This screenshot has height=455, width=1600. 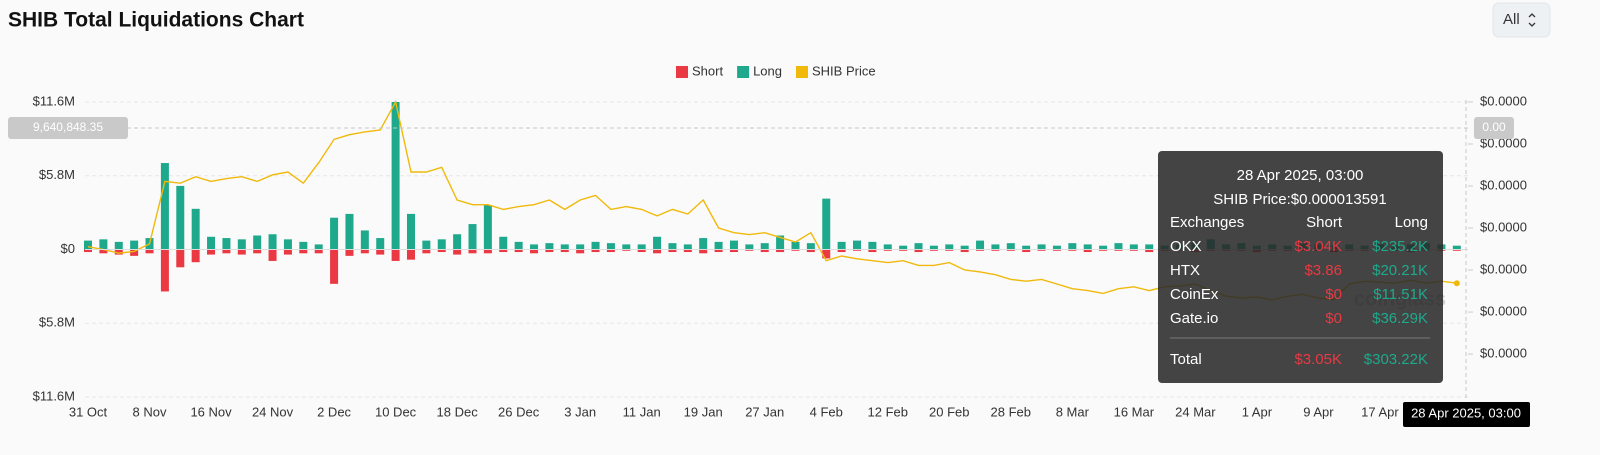 I want to click on x-tick-label: 17 Apr, so click(x=1380, y=411).